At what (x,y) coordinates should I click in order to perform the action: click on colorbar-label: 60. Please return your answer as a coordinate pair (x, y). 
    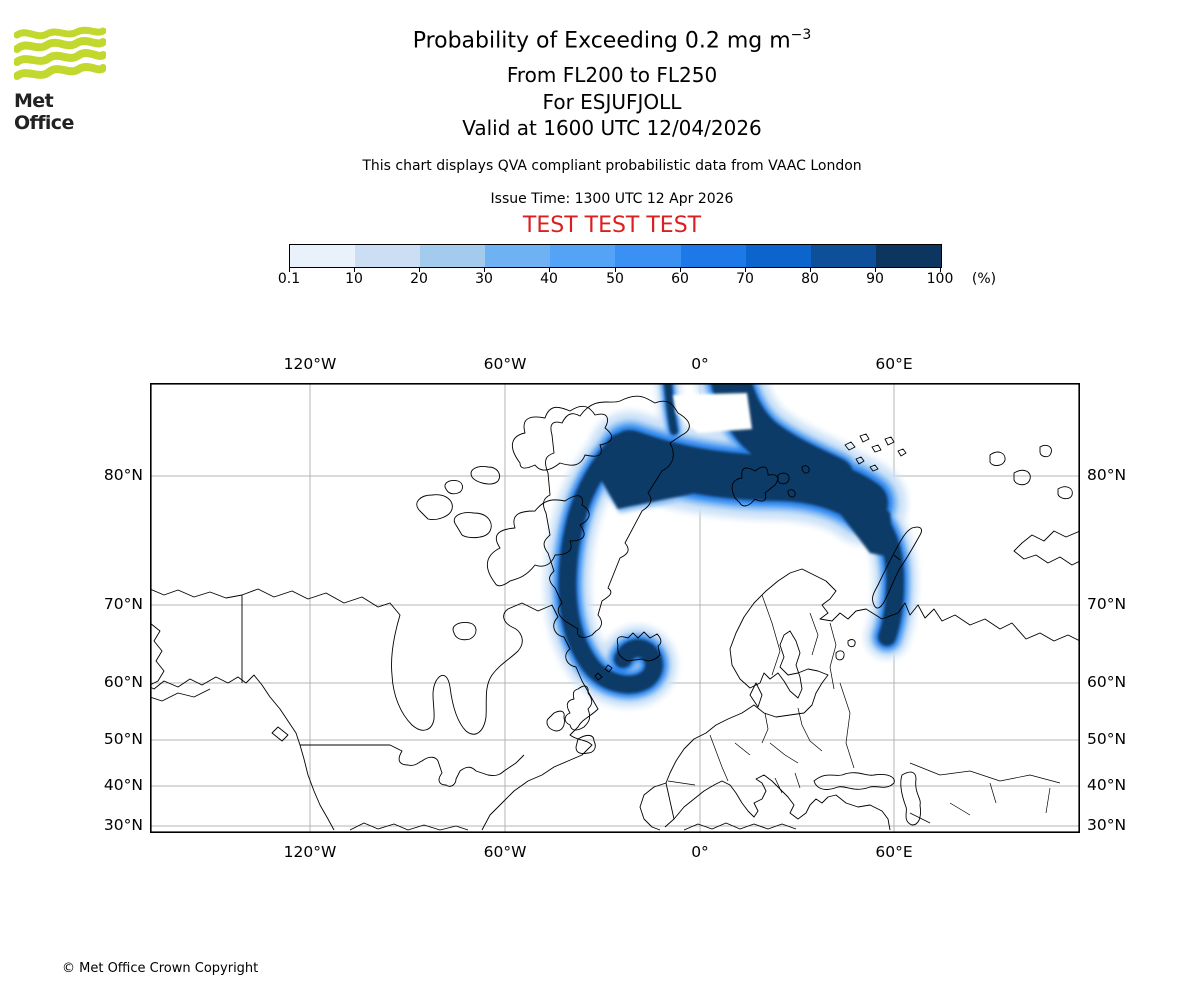
    Looking at the image, I should click on (680, 279).